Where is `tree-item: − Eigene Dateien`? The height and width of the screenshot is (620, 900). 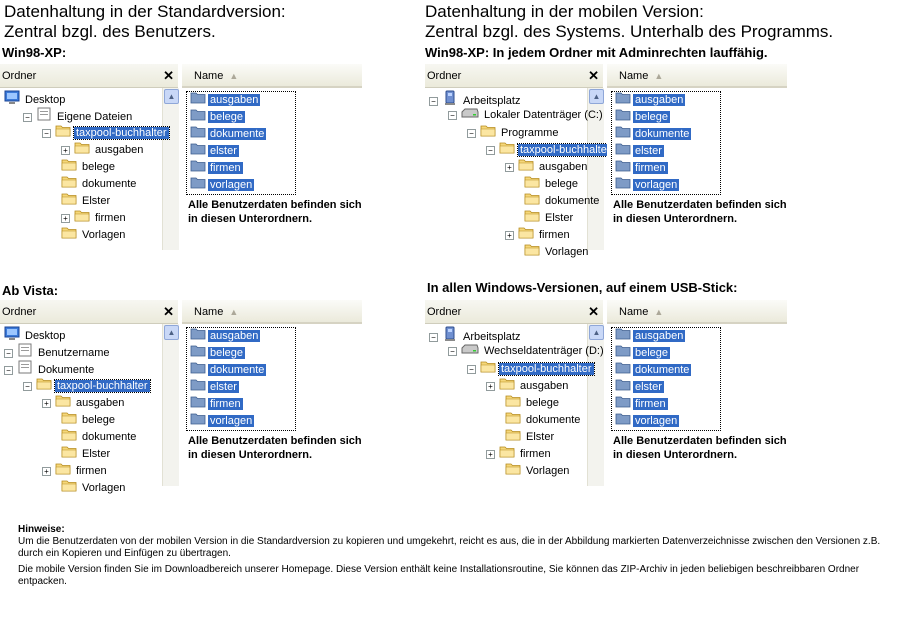
tree-item: − Eigene Dateien is located at coordinates (78, 115).